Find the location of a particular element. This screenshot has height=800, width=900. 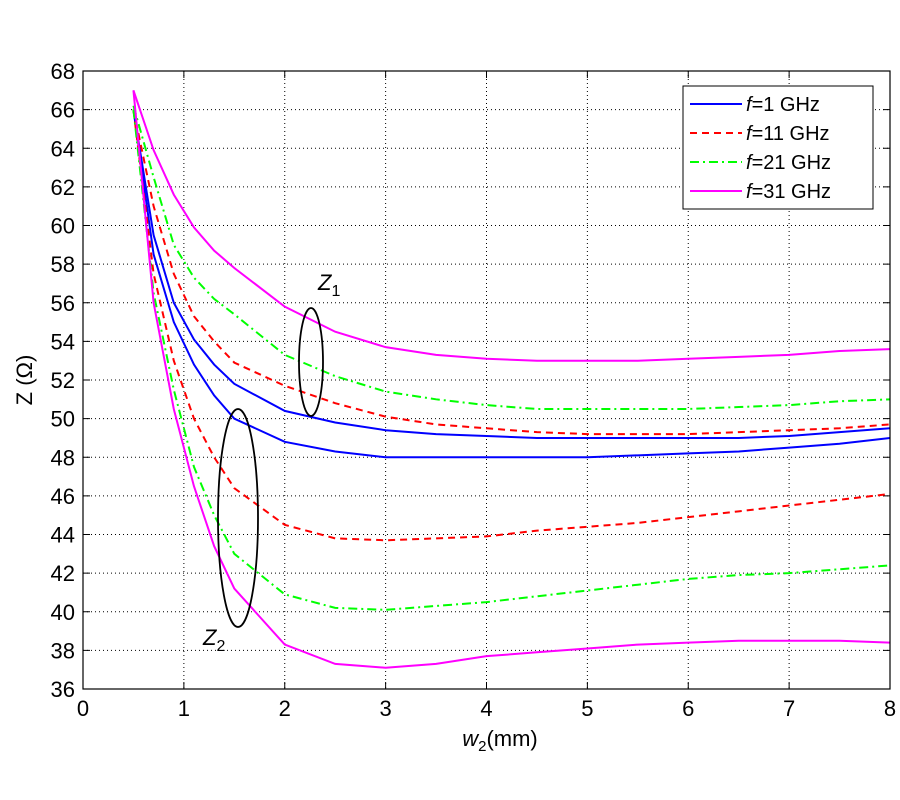

y-axis-label: Z (Ω) is located at coordinates (24, 380).